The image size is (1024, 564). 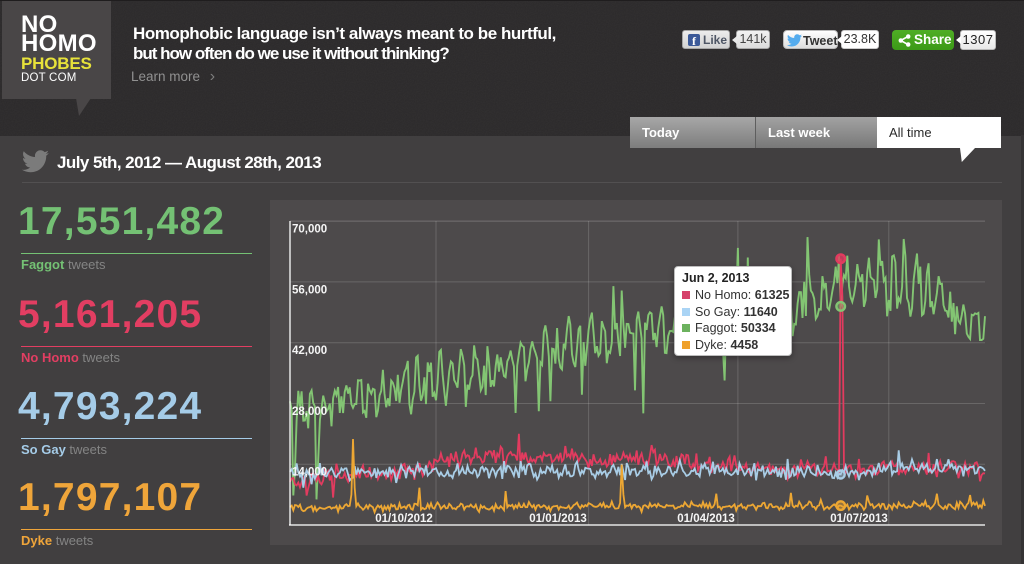 What do you see at coordinates (558, 519) in the screenshot?
I see `svg-text: 01/01/2013` at bounding box center [558, 519].